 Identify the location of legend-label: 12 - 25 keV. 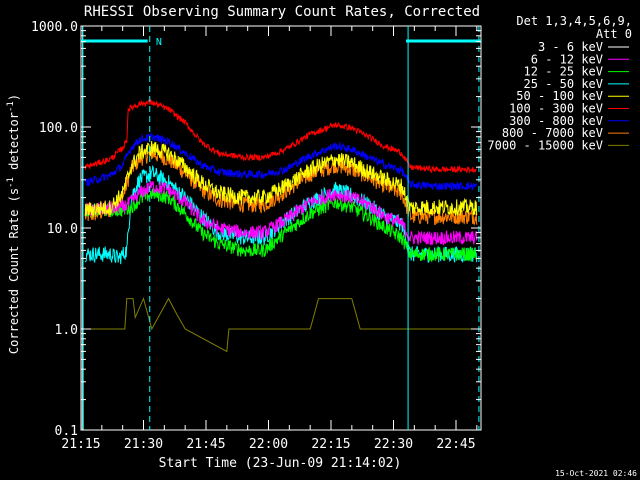
(563, 72).